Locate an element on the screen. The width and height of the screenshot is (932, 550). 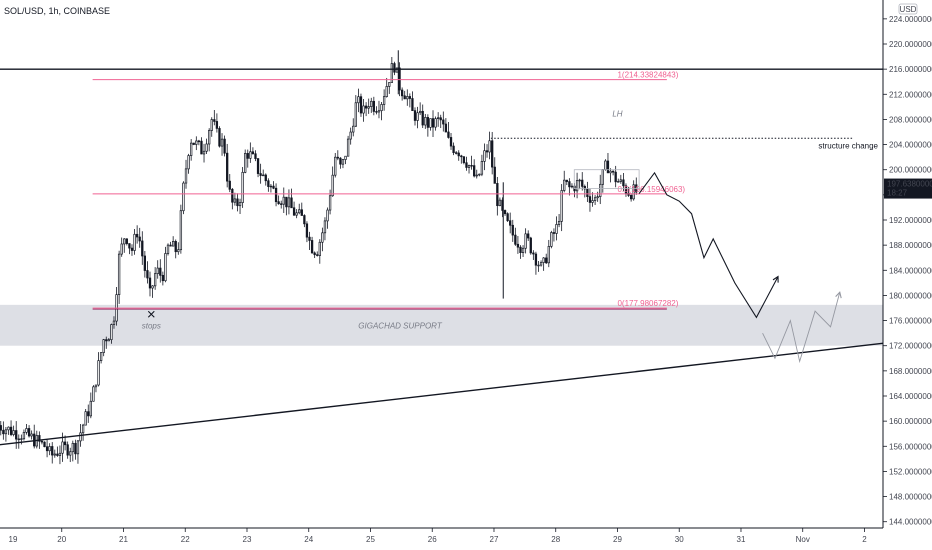
time-tick-label: 21 is located at coordinates (123, 539).